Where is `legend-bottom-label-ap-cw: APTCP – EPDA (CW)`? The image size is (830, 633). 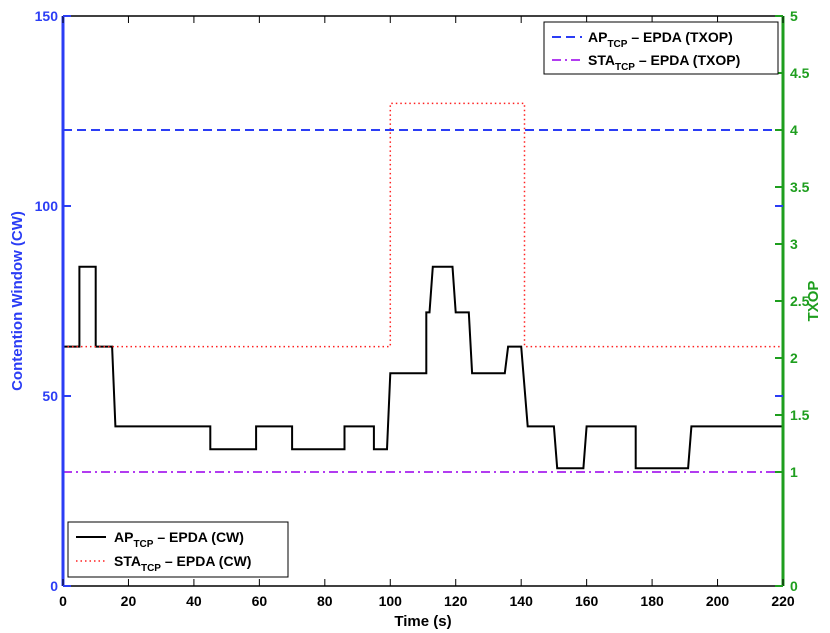
legend-bottom-label-ap-cw: APTCP – EPDA (CW) is located at coordinates (179, 539).